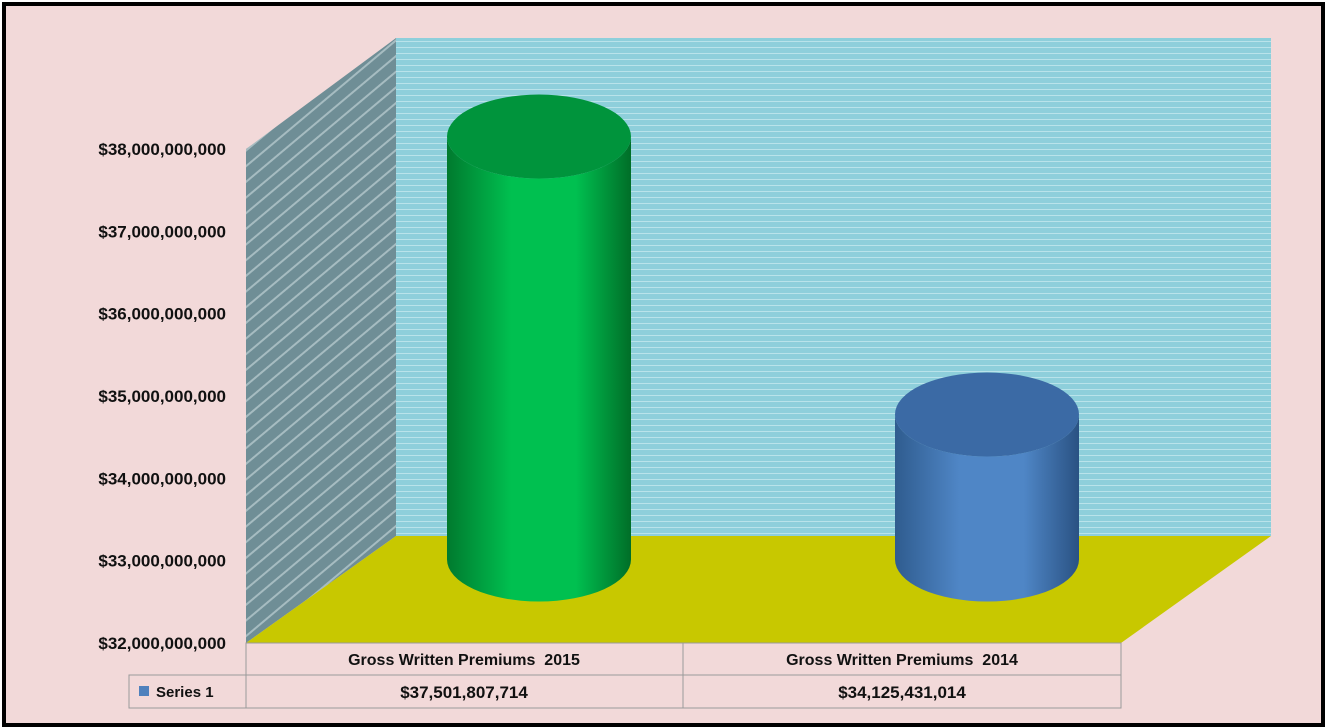 The height and width of the screenshot is (727, 1327). Describe the element at coordinates (162, 561) in the screenshot. I see `y-tick-label: $33,000,000,000` at that location.